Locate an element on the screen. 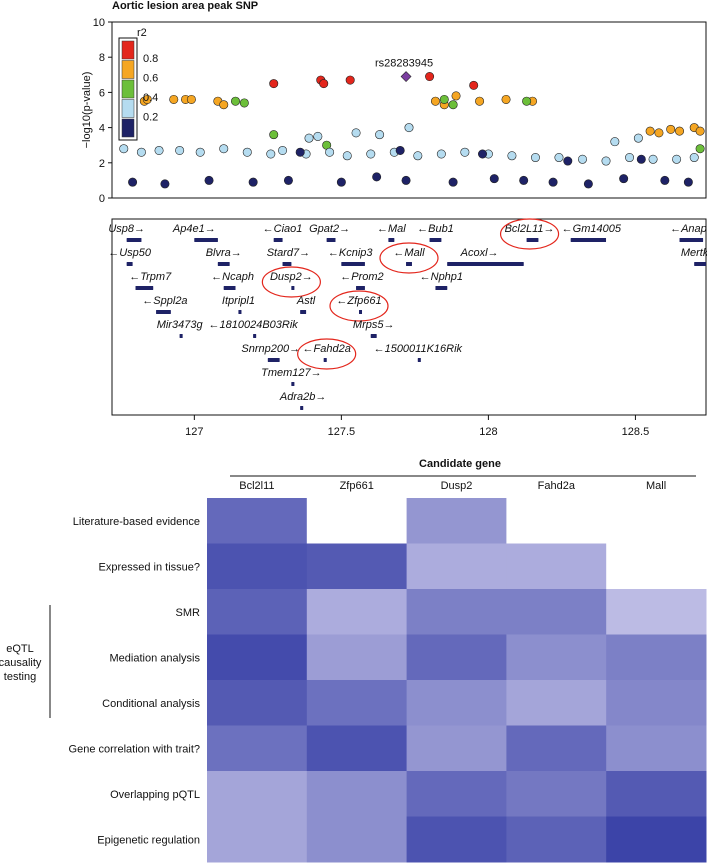 The image size is (707, 863). legend-title: r2 is located at coordinates (142, 33).